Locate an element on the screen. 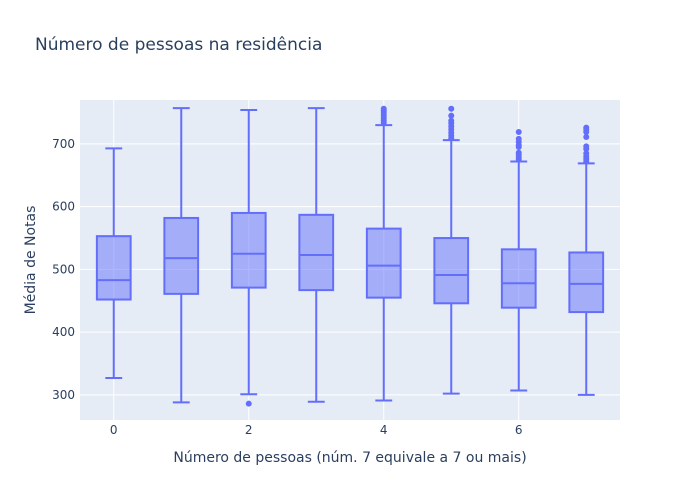  y-axis-title: Média de Notas is located at coordinates (31, 260).